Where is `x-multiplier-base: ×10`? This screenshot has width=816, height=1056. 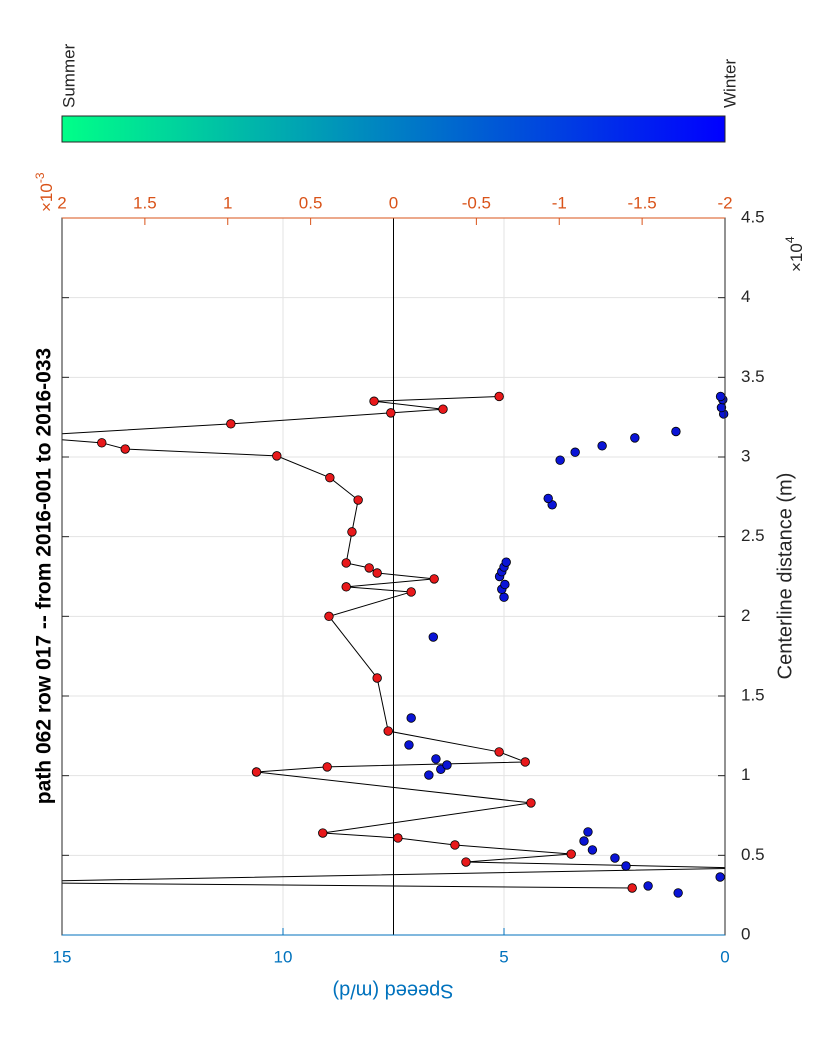
x-multiplier-base: ×10 is located at coordinates (796, 257).